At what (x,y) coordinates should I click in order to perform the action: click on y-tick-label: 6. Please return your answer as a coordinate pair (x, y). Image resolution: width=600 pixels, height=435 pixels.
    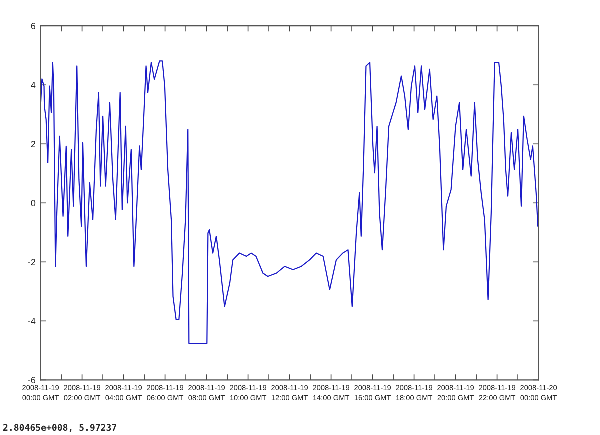
    Looking at the image, I should click on (33, 26).